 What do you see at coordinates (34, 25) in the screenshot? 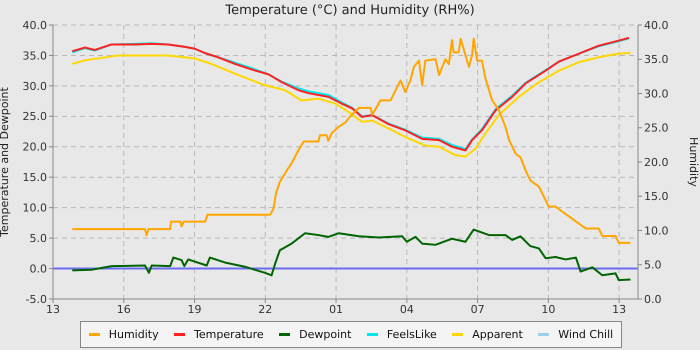
I see `y-tick-label: 40.0` at bounding box center [34, 25].